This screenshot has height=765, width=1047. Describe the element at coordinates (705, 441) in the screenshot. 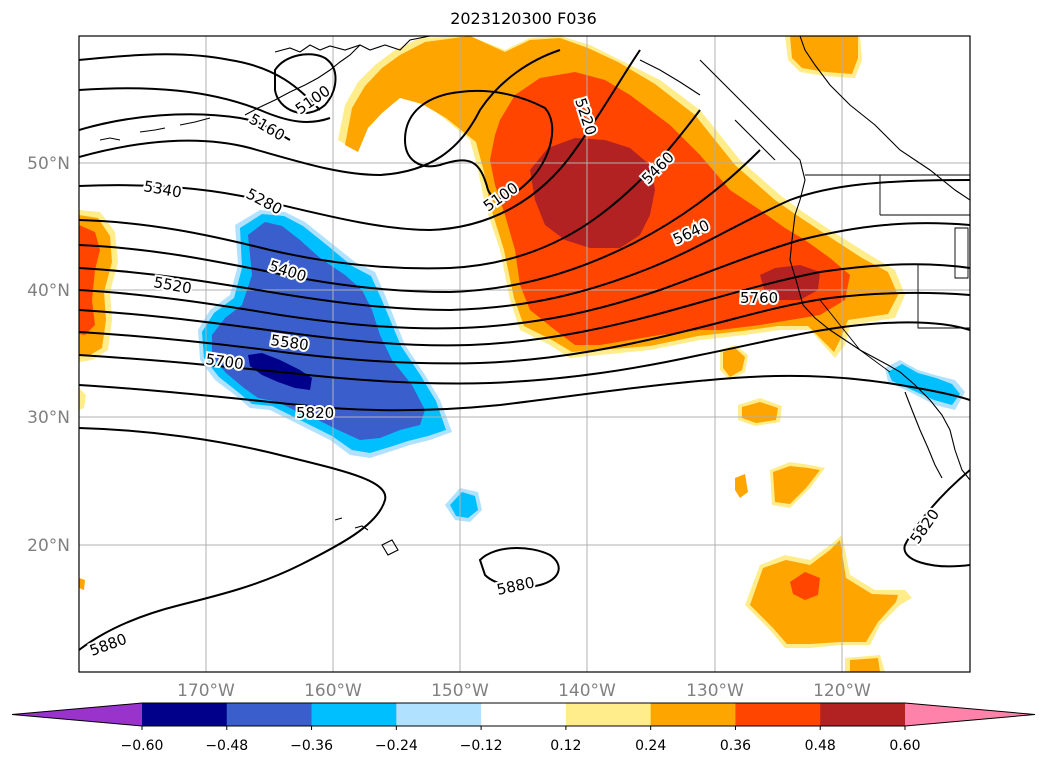

I see `negative-anomaly-region-small` at that location.